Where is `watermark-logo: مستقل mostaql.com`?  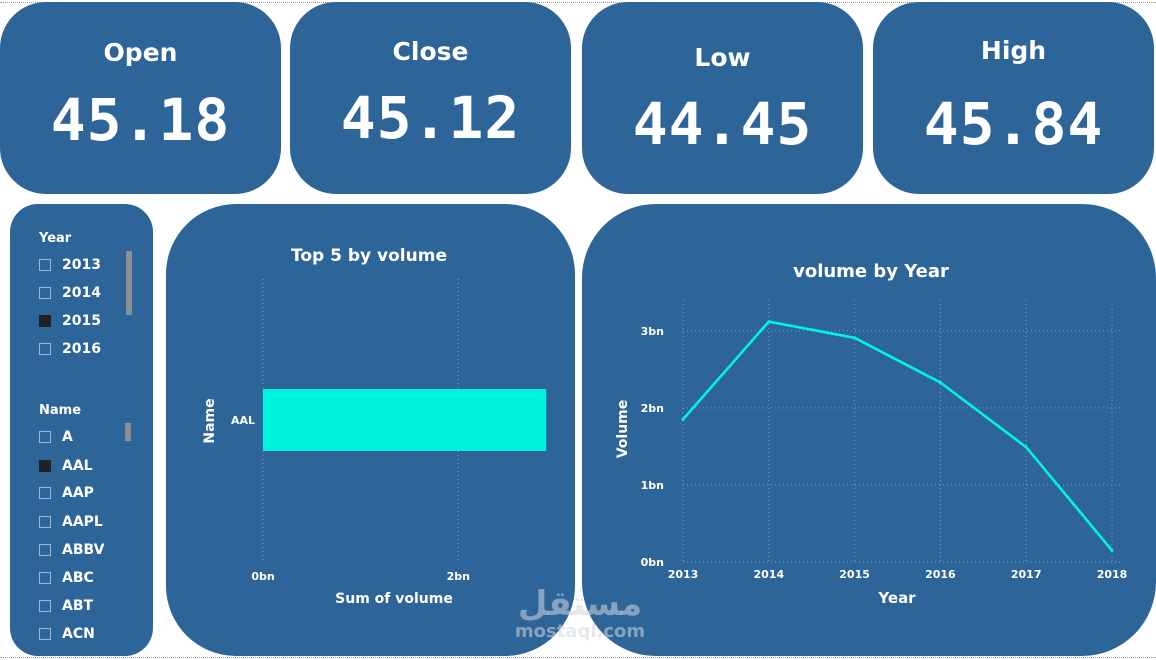
watermark-logo: مستقل mostaql.com is located at coordinates (580, 613).